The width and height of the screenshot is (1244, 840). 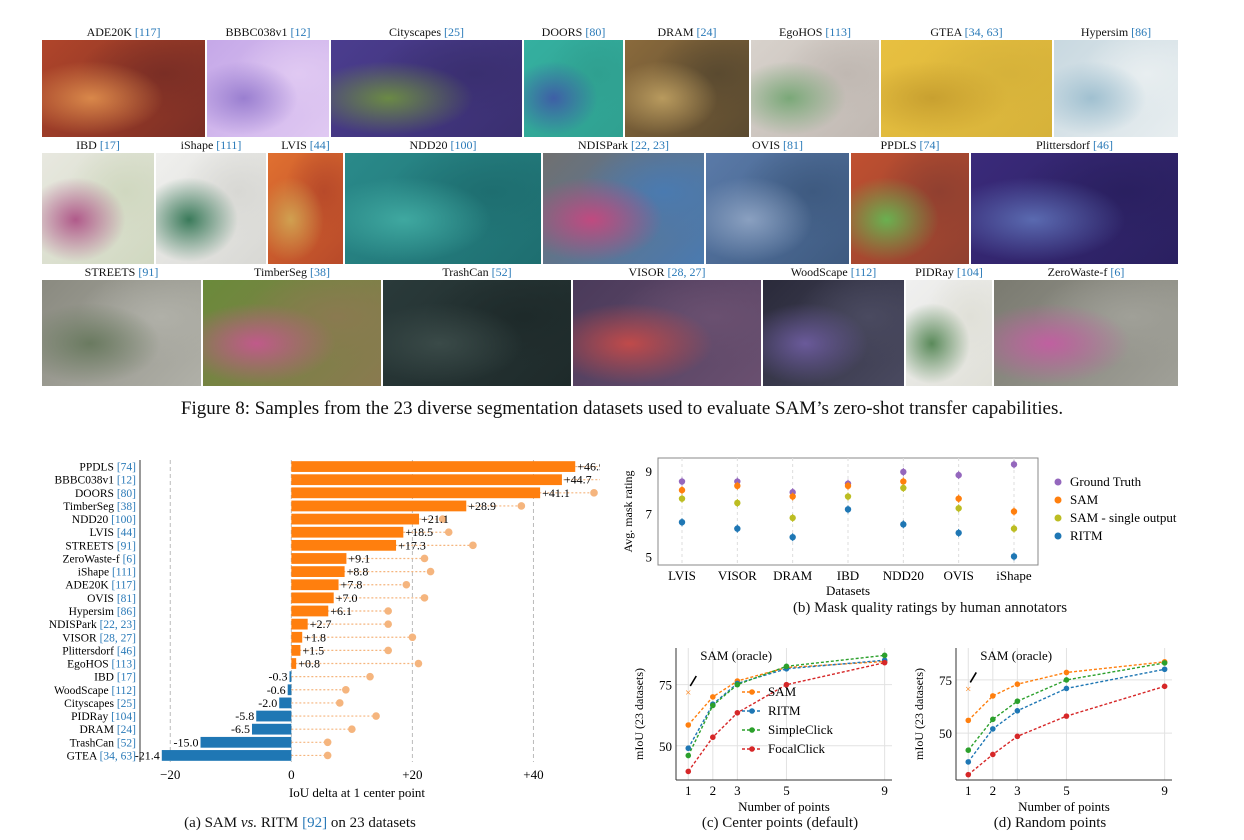 I want to click on legend-marker-simpleclick, so click(x=752, y=730).